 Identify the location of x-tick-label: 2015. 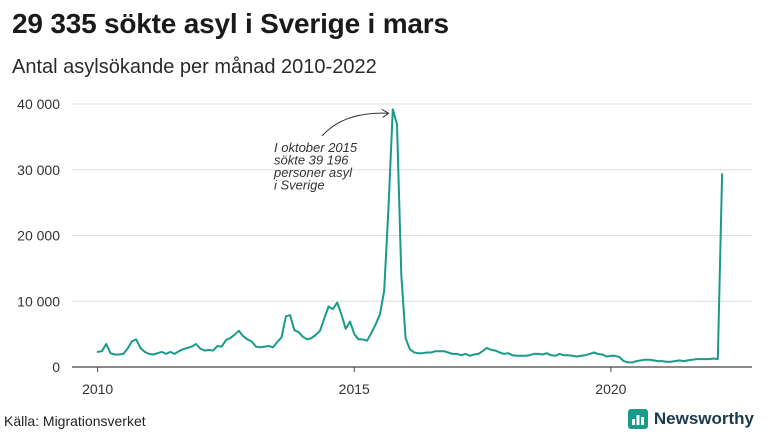
(354, 389).